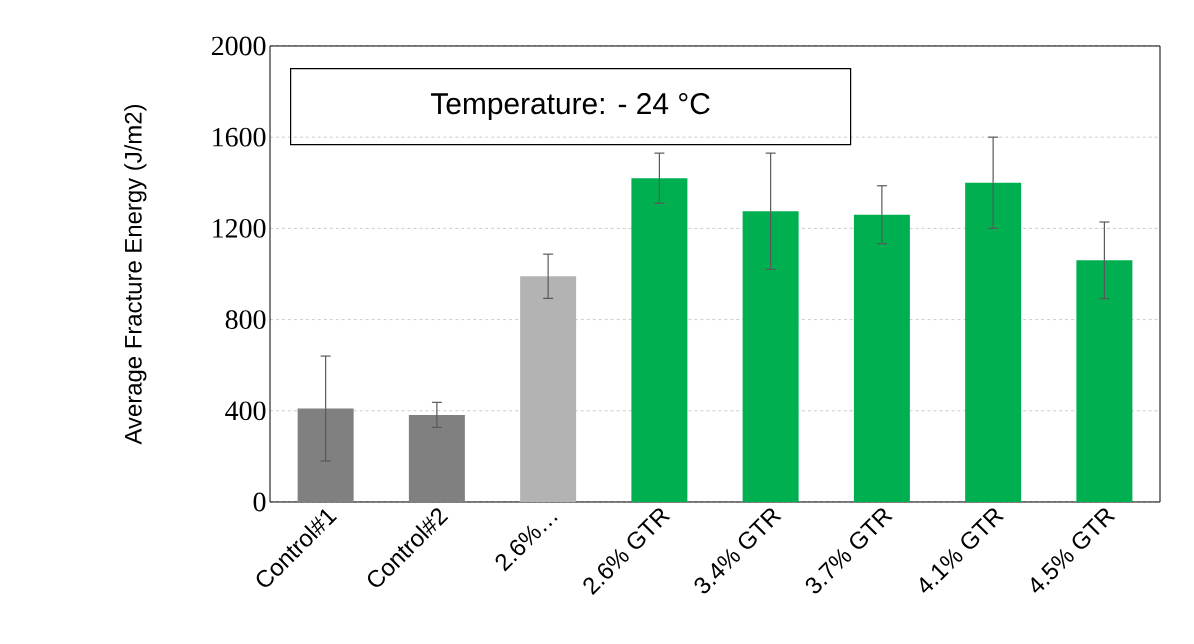 The image size is (1194, 644). What do you see at coordinates (135, 274) in the screenshot?
I see `y-axis-title: Average Fracture Energy (J/m2)` at bounding box center [135, 274].